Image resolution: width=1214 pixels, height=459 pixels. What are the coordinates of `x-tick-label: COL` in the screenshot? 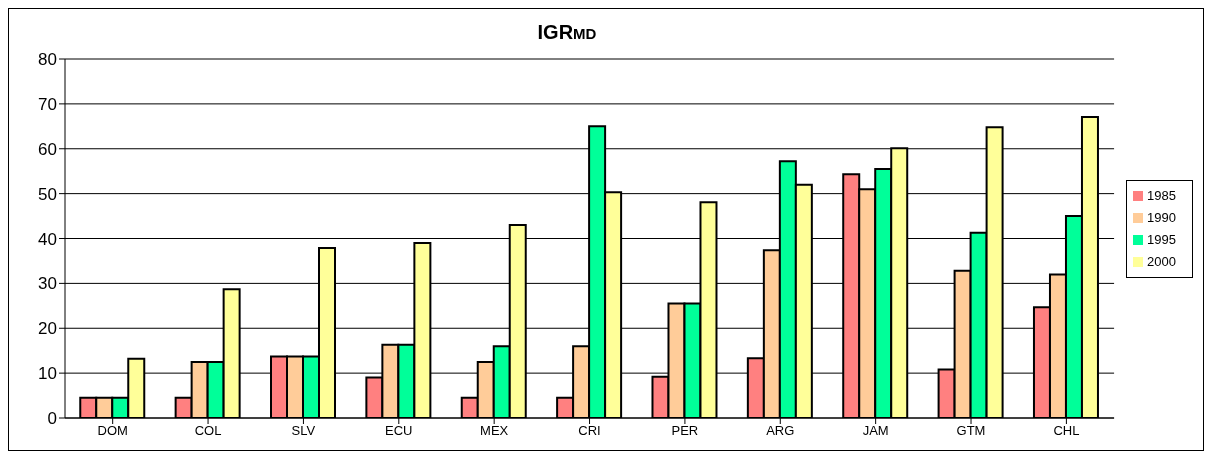 It's located at (208, 431).